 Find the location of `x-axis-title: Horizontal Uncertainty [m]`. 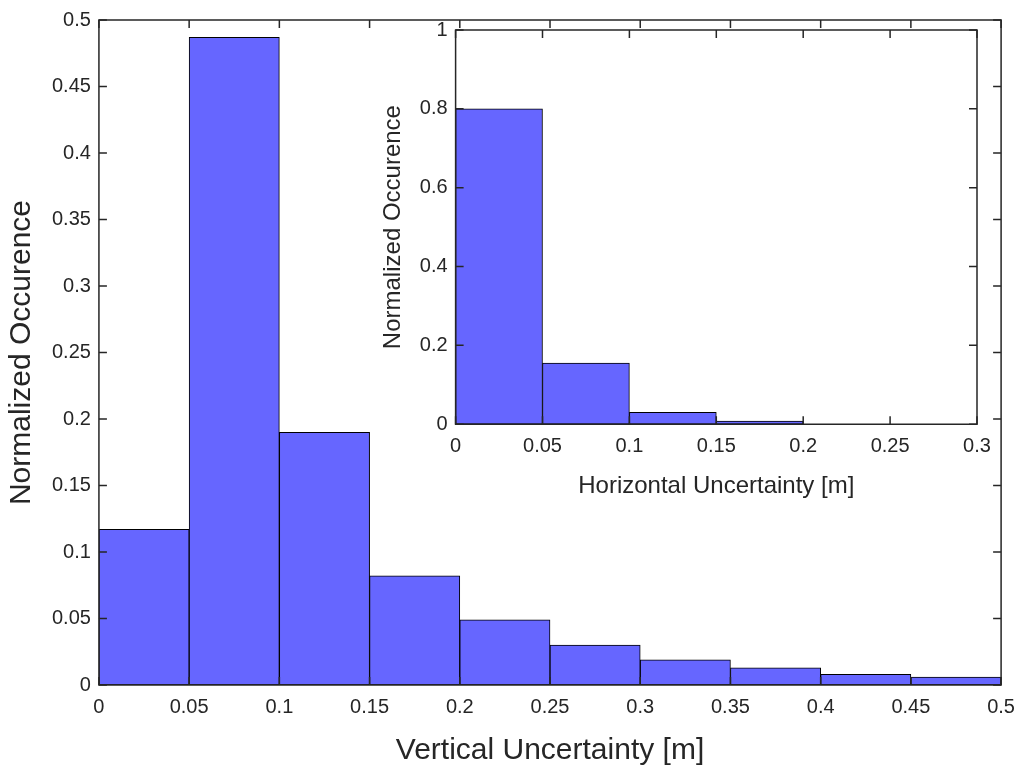

x-axis-title: Horizontal Uncertainty [m] is located at coordinates (716, 485).